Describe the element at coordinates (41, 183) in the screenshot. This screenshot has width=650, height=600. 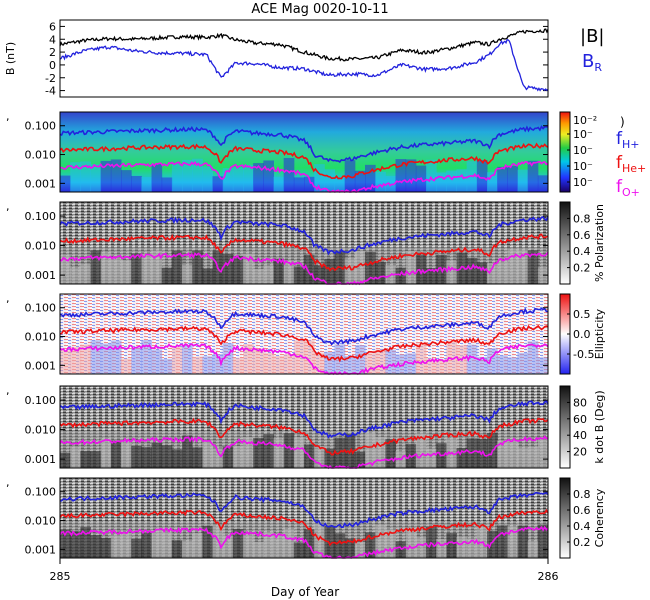
I see `y-tick-label: 0.001` at that location.